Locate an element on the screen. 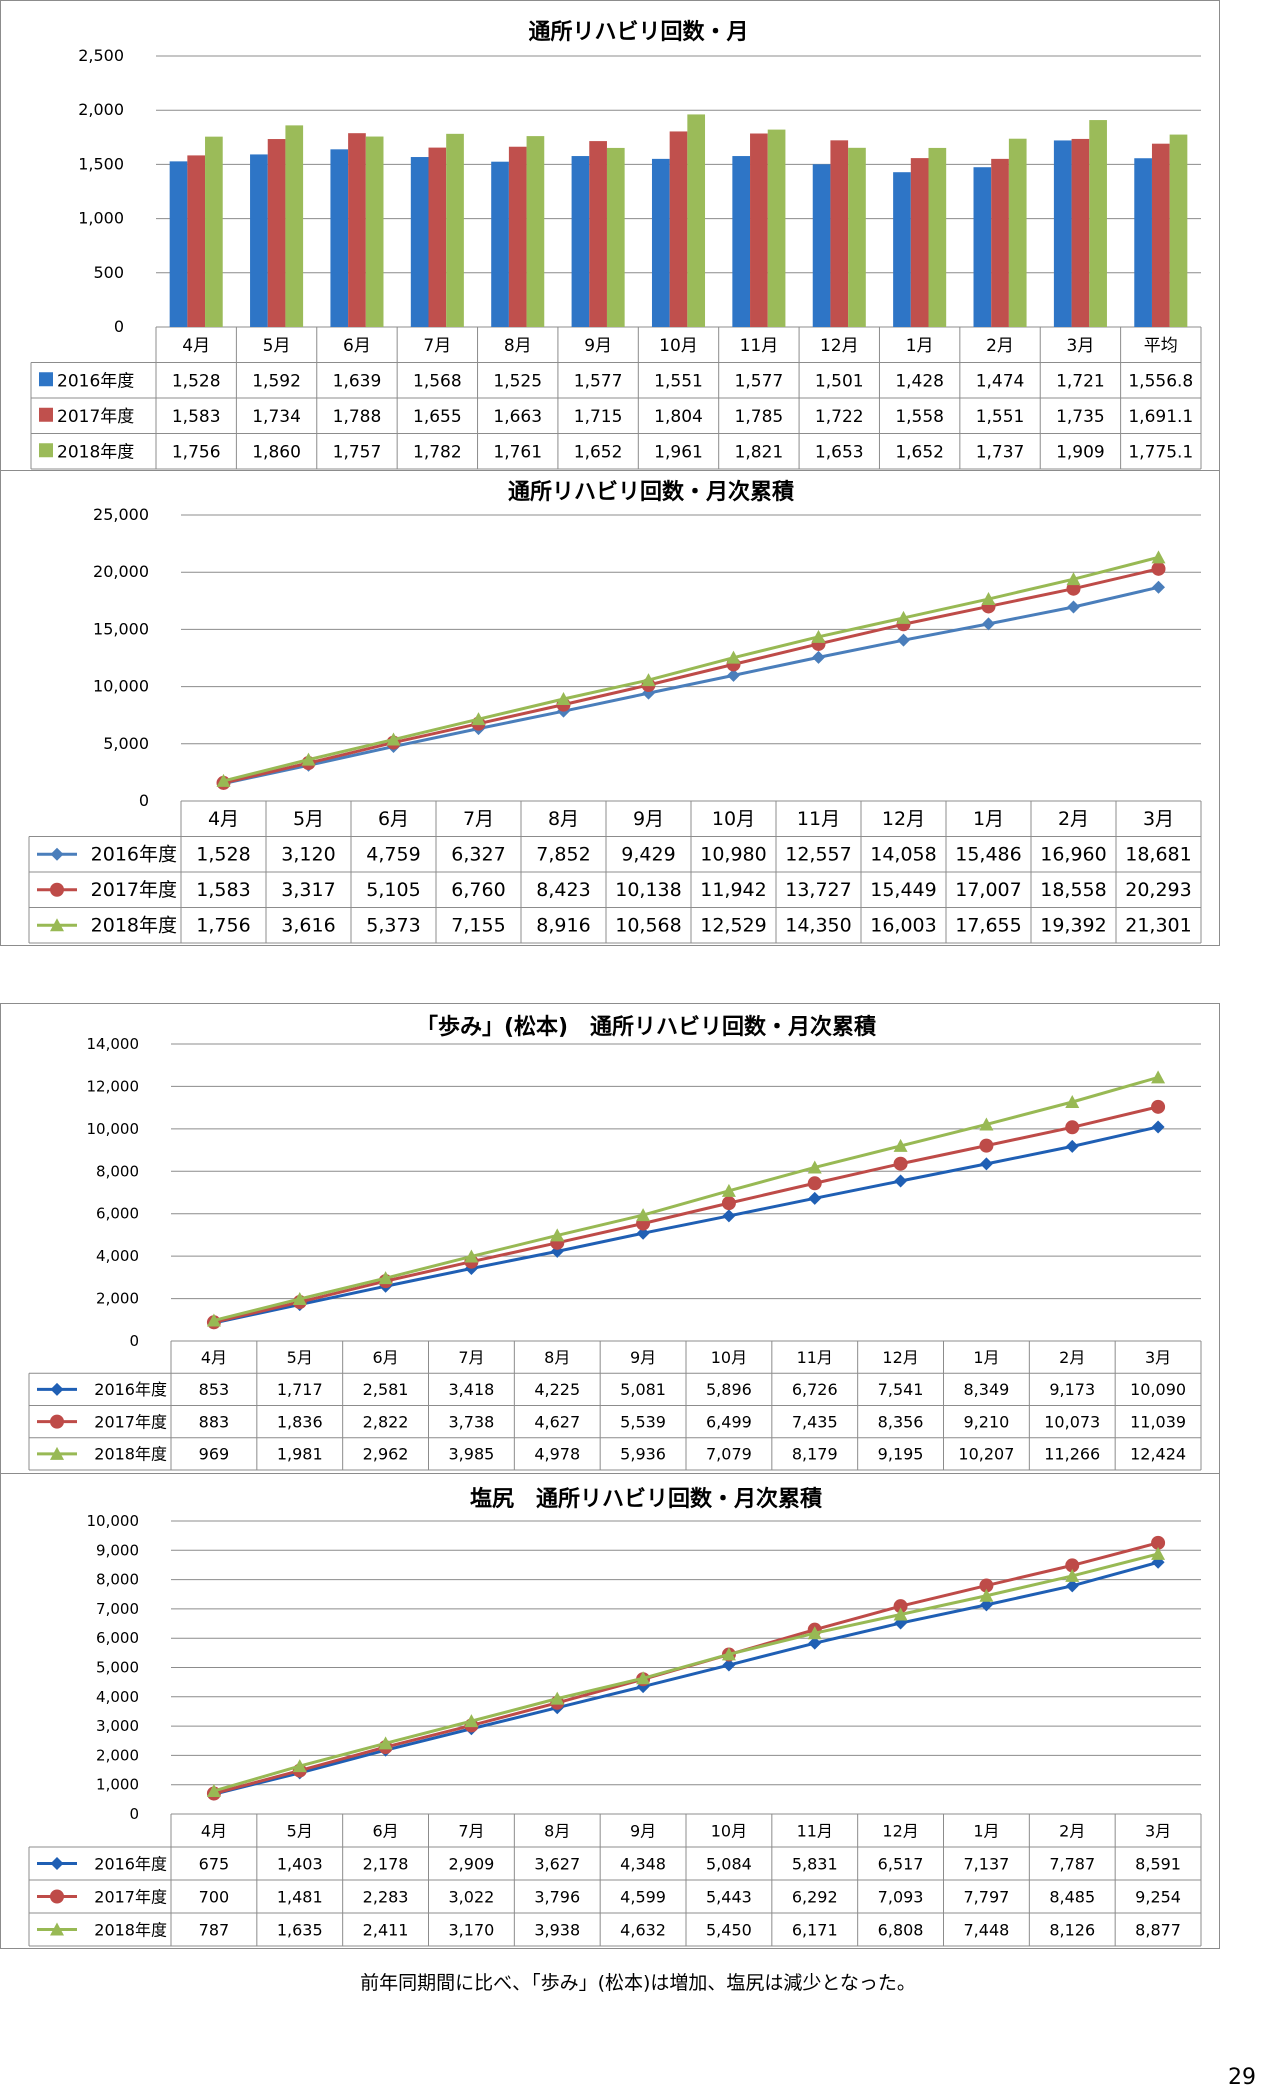  data-label: 8,349 is located at coordinates (987, 1389).